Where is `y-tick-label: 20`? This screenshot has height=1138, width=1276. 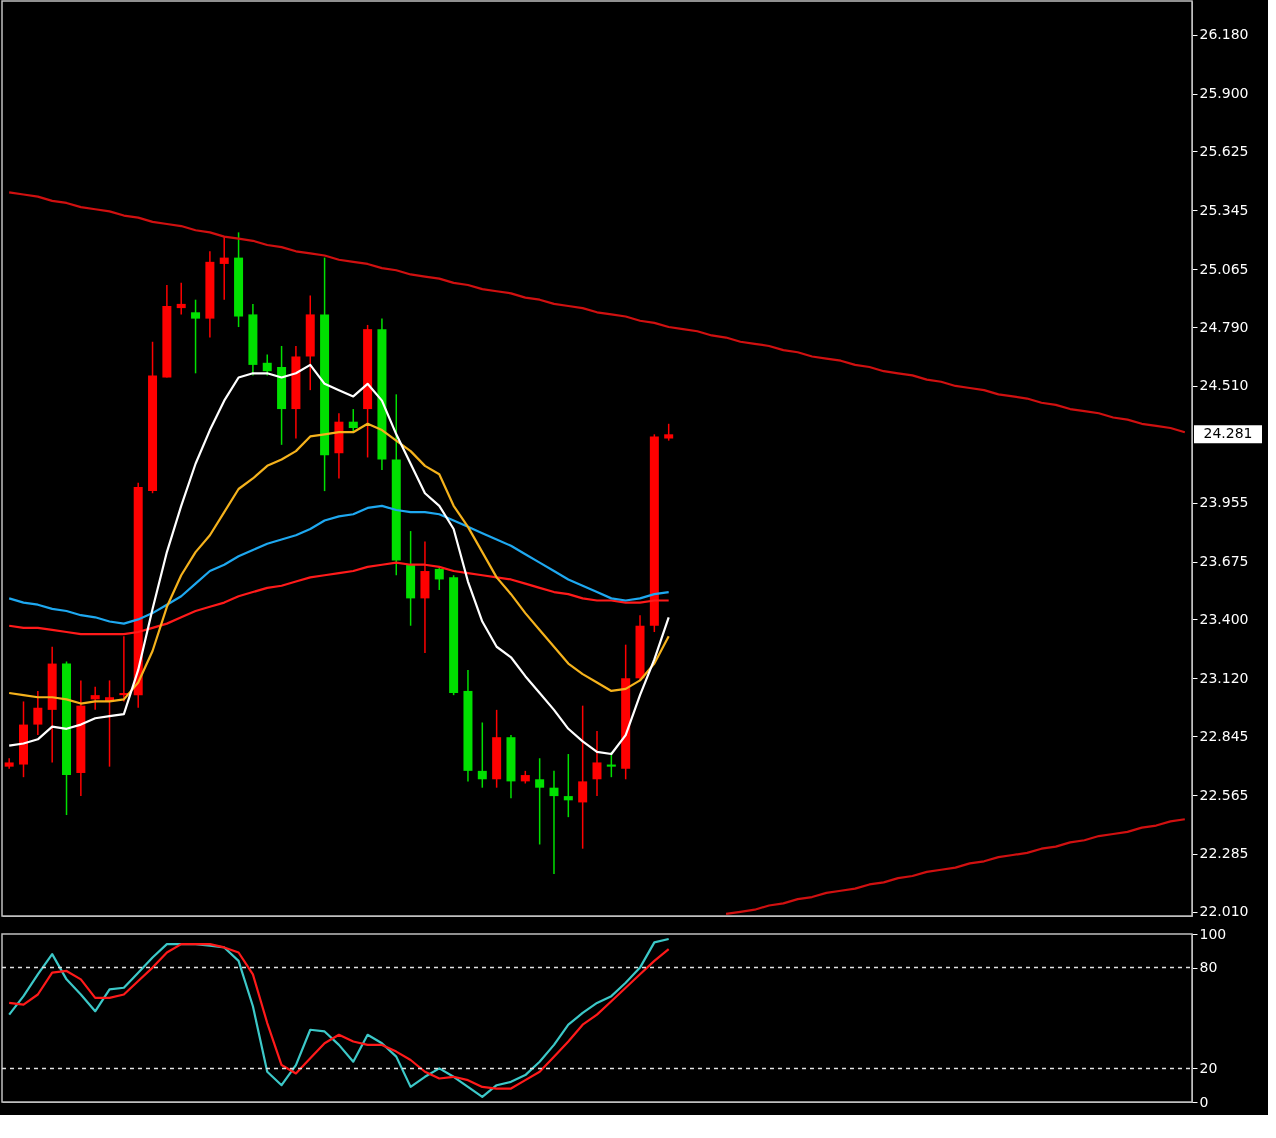
y-tick-label: 20 is located at coordinates (1208, 1067).